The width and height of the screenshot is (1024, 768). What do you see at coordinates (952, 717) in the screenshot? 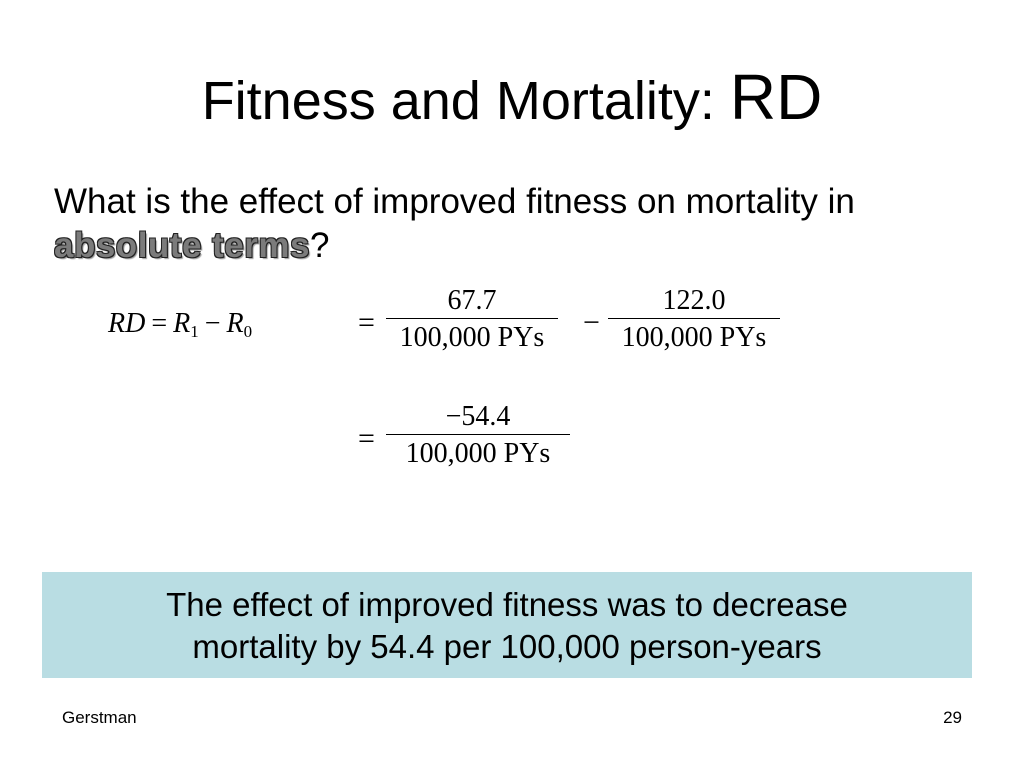
I see `page-number: 29` at bounding box center [952, 717].